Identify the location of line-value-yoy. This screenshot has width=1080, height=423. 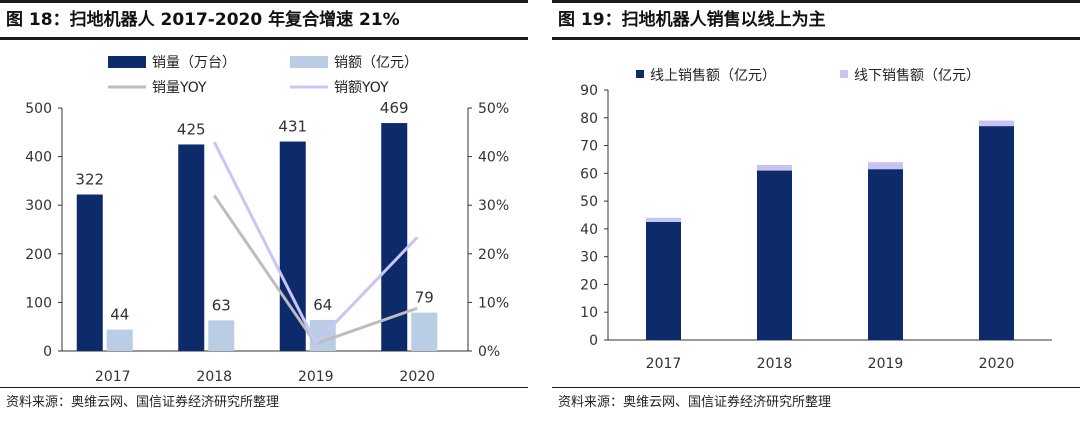
(315, 243).